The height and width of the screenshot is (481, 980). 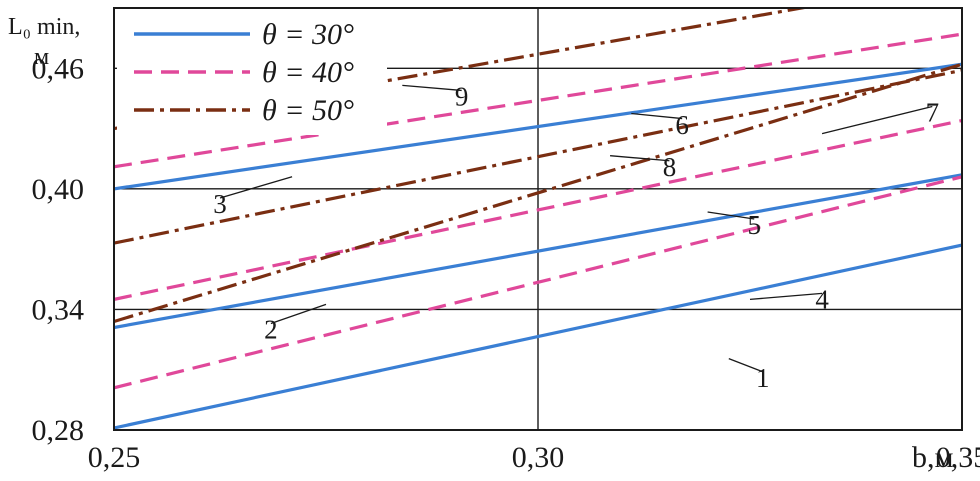 I want to click on x-tick-label: 0,35, so click(x=958, y=457).